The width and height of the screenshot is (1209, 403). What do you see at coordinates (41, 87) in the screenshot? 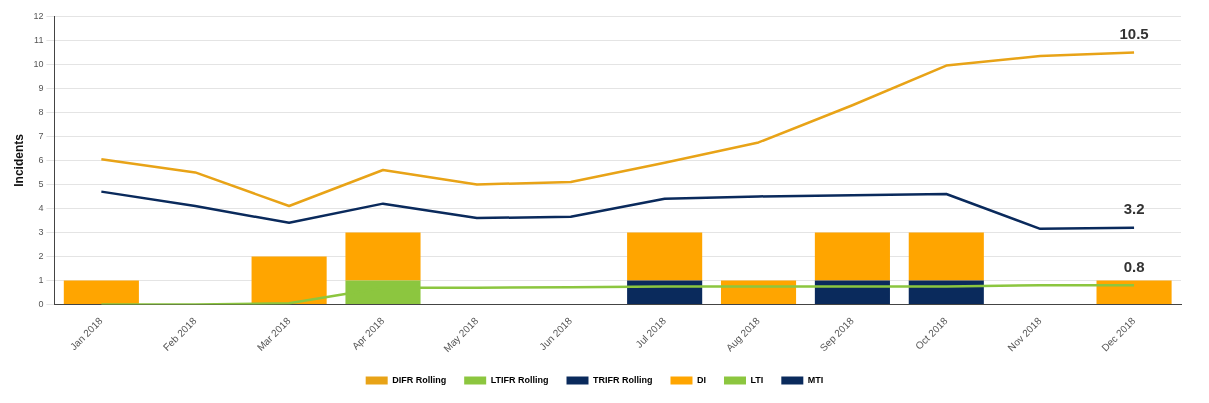
I see `y-tick-label: 9` at bounding box center [41, 87].